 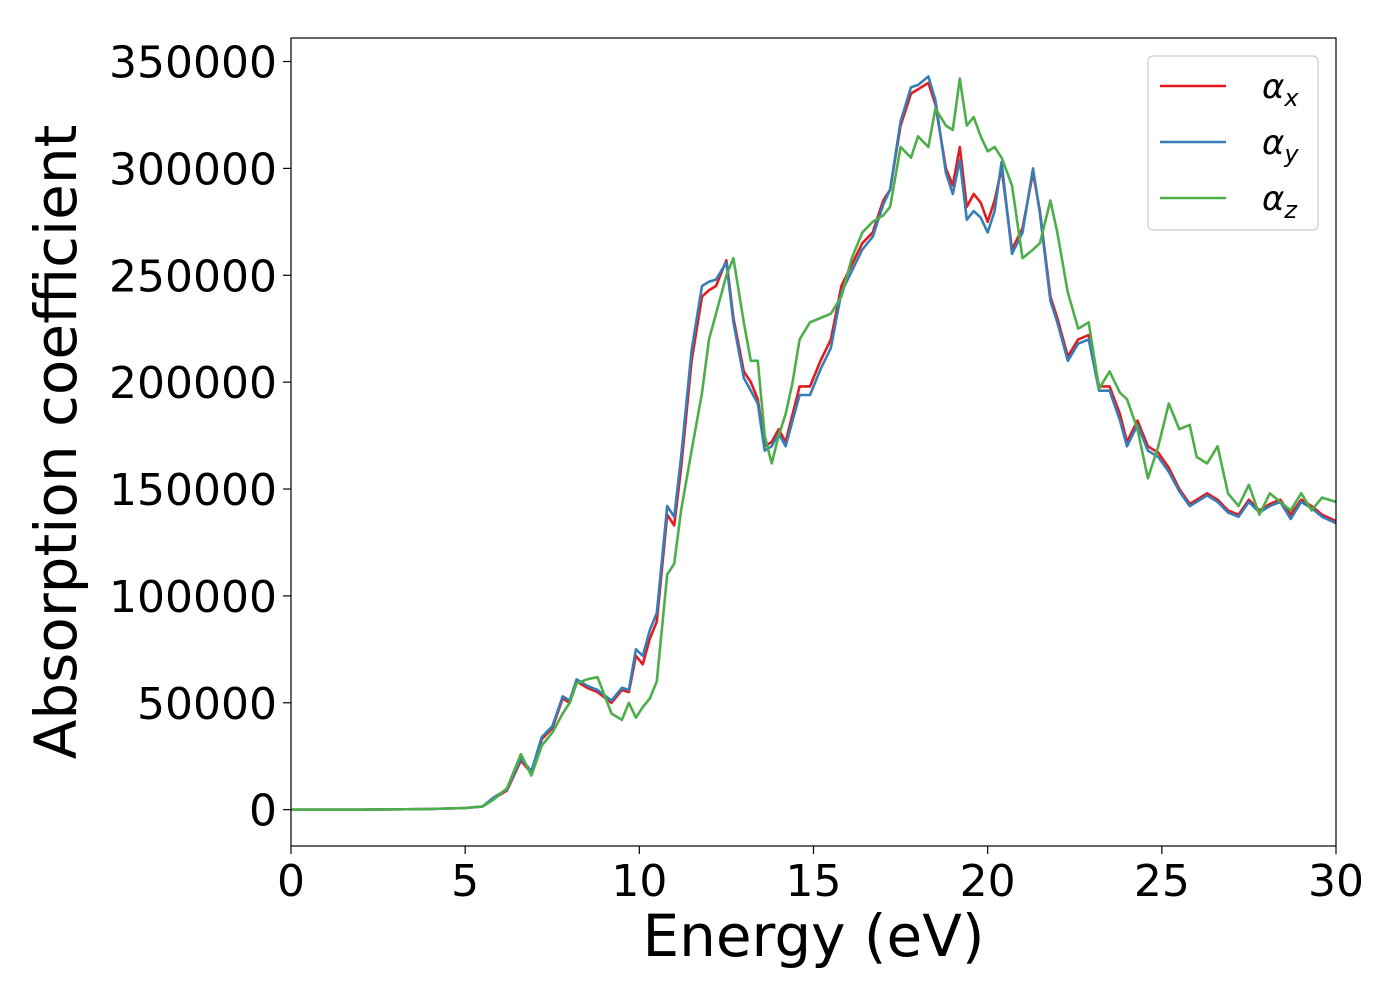 I want to click on x-tick-label: 5, so click(x=465, y=881).